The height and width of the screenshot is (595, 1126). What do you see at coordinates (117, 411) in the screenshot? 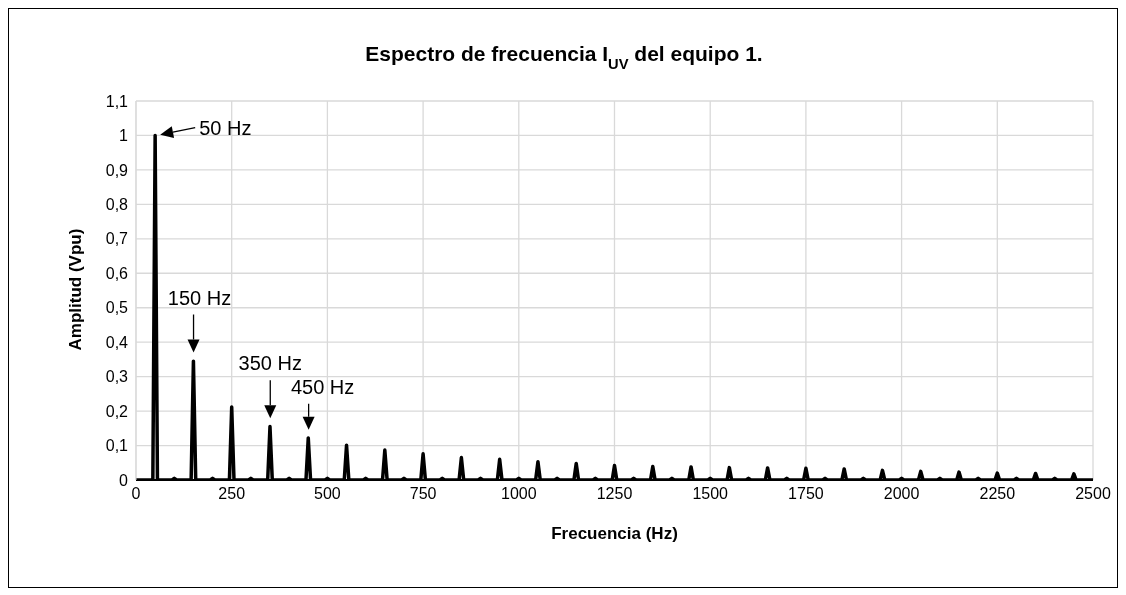
I see `y-tick-label: 0,2` at bounding box center [117, 411].